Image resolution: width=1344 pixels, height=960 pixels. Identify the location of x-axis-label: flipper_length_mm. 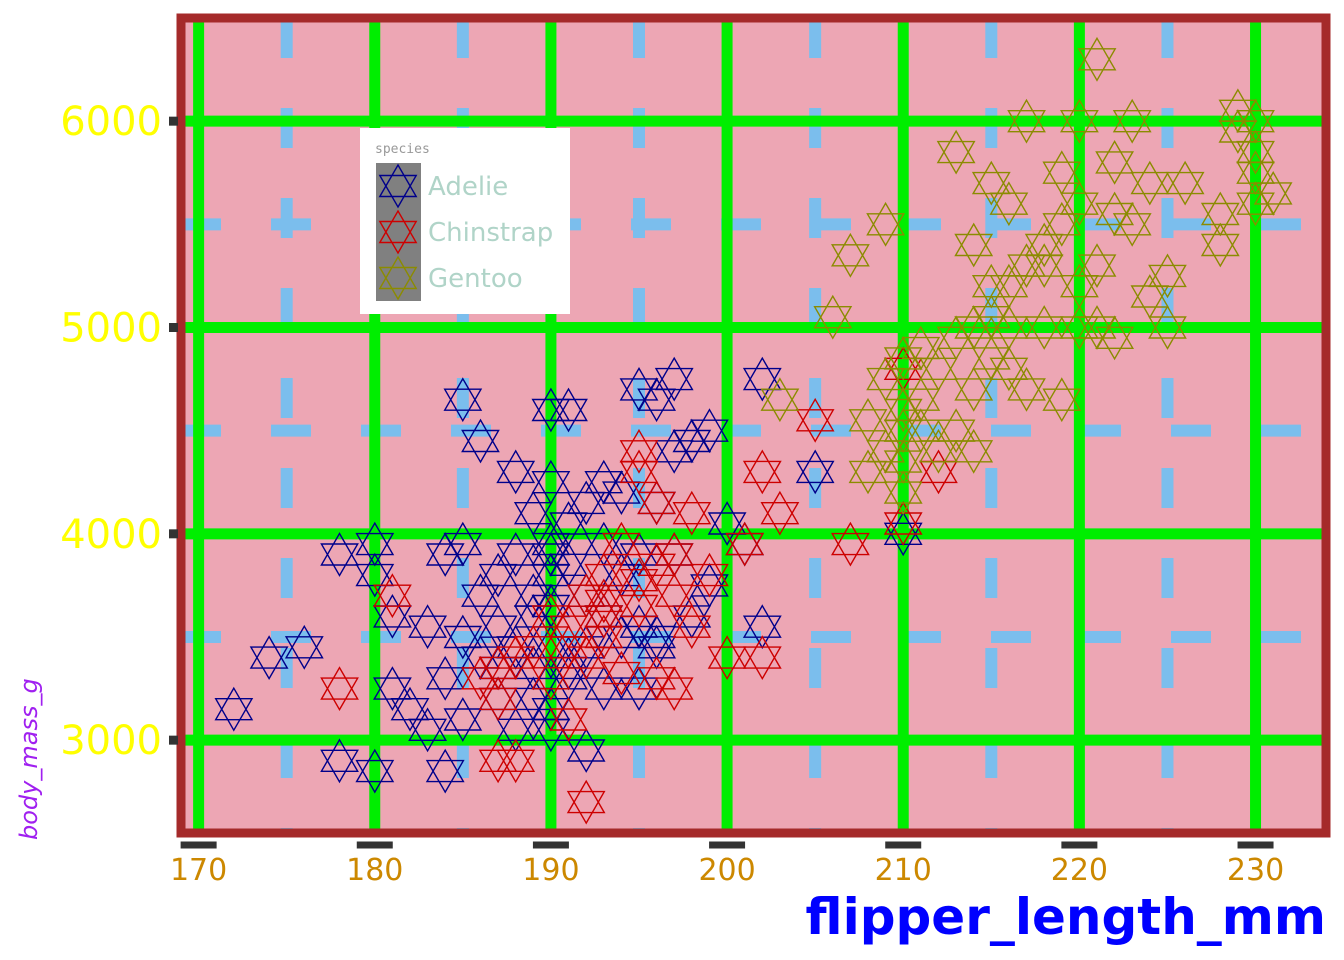
(1066, 917).